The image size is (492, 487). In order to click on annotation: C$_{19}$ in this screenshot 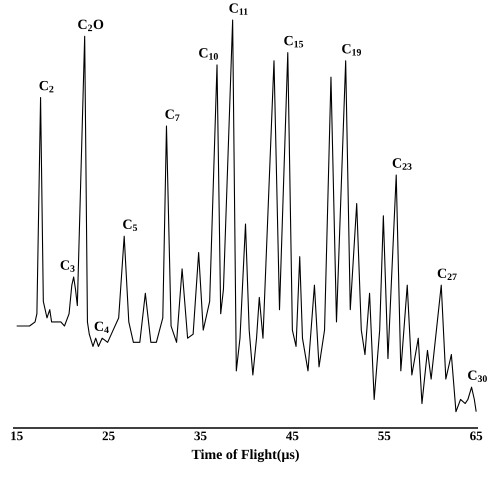, I will do `click(352, 50)`.